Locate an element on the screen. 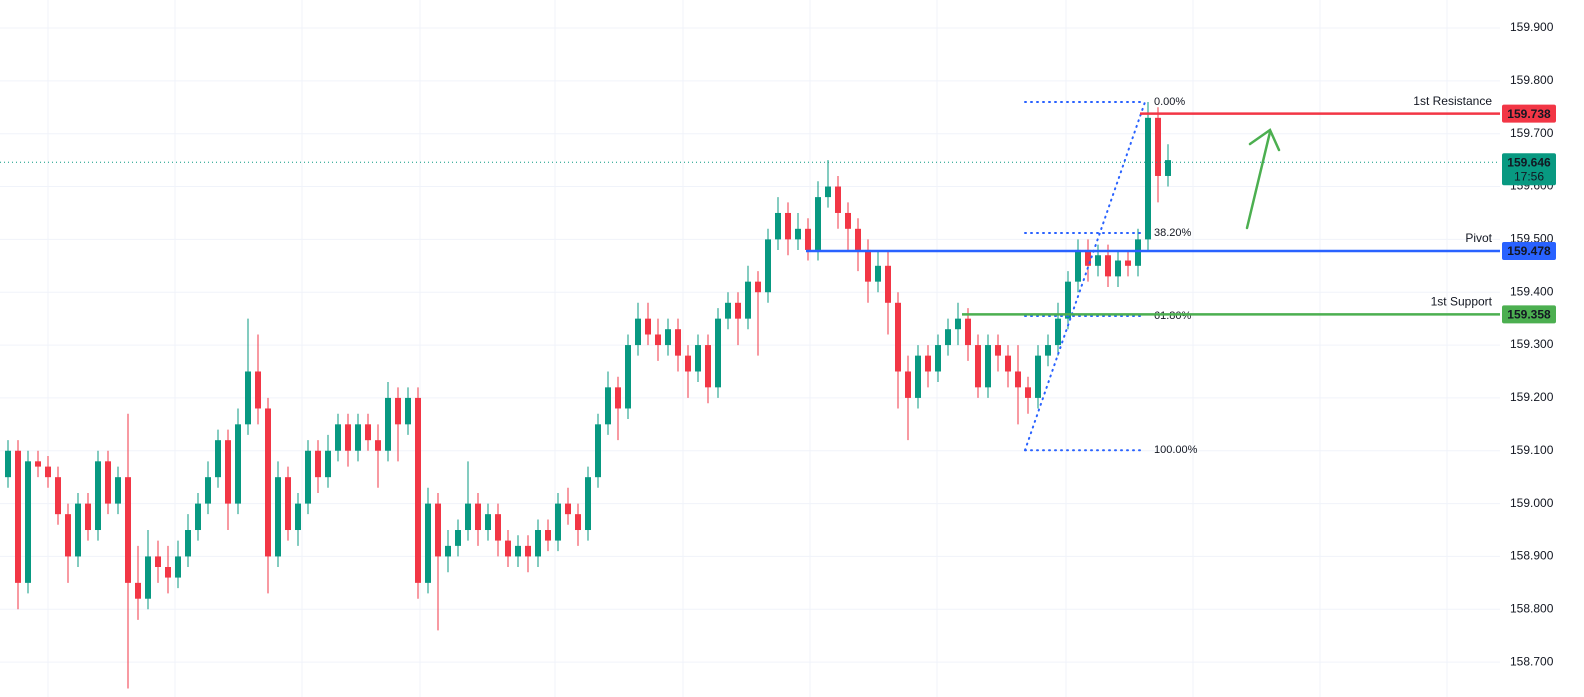 The height and width of the screenshot is (697, 1584). y-tick-label: 159.400 is located at coordinates (1532, 291).